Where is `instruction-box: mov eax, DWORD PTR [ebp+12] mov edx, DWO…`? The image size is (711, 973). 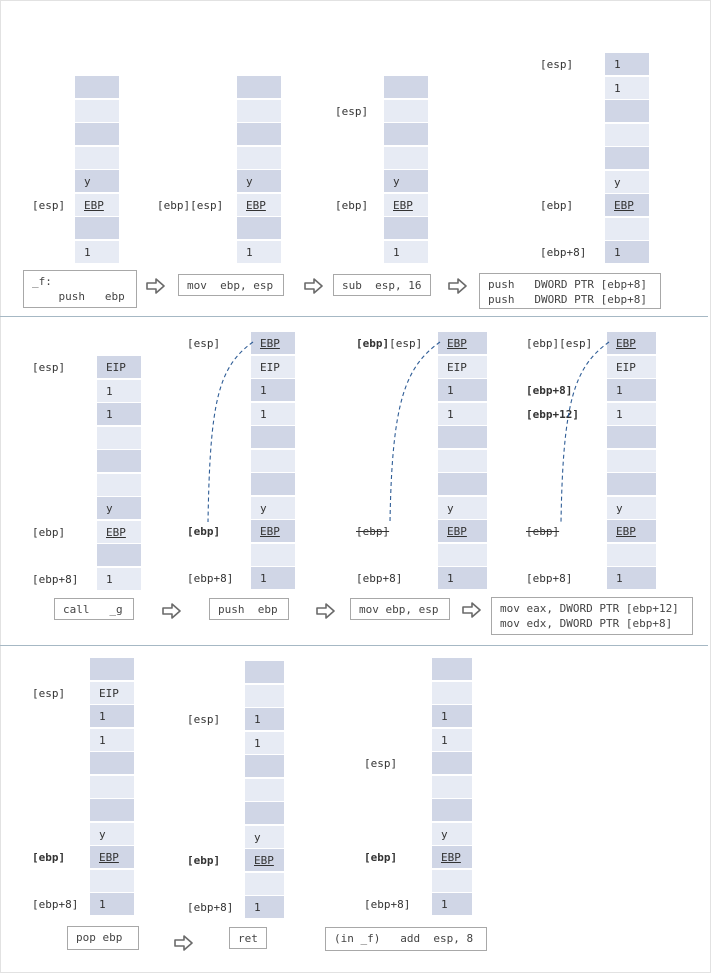 instruction-box: mov eax, DWORD PTR [ebp+12] mov edx, DWO… is located at coordinates (592, 616).